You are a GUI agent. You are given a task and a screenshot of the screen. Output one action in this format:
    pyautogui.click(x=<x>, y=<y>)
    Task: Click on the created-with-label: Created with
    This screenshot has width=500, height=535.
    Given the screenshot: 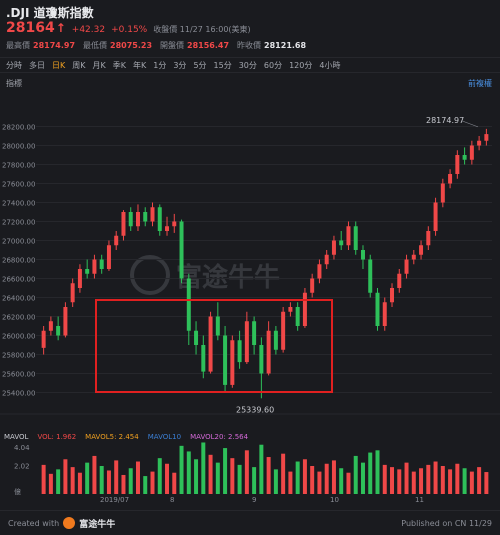 What is the action you would take?
    pyautogui.click(x=34, y=523)
    